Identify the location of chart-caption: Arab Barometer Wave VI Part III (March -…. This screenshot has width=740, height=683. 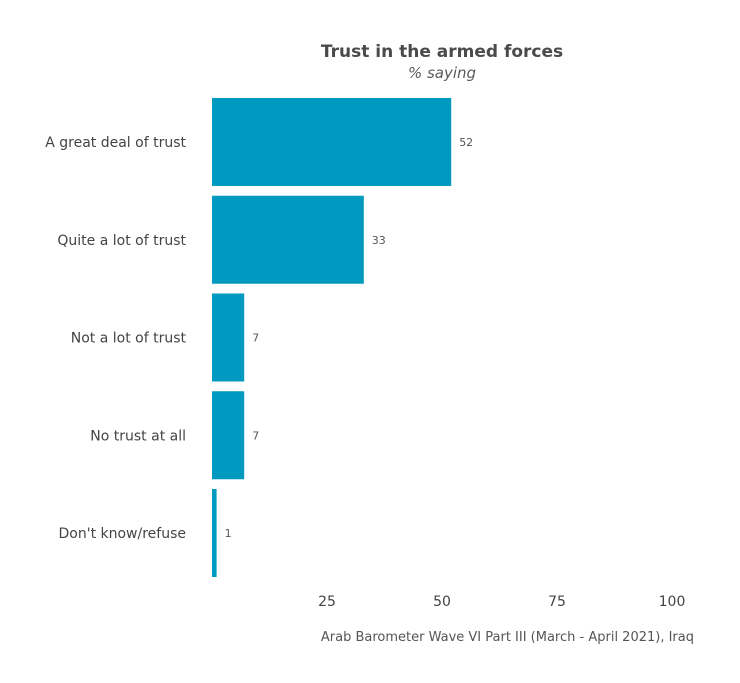
(507, 637).